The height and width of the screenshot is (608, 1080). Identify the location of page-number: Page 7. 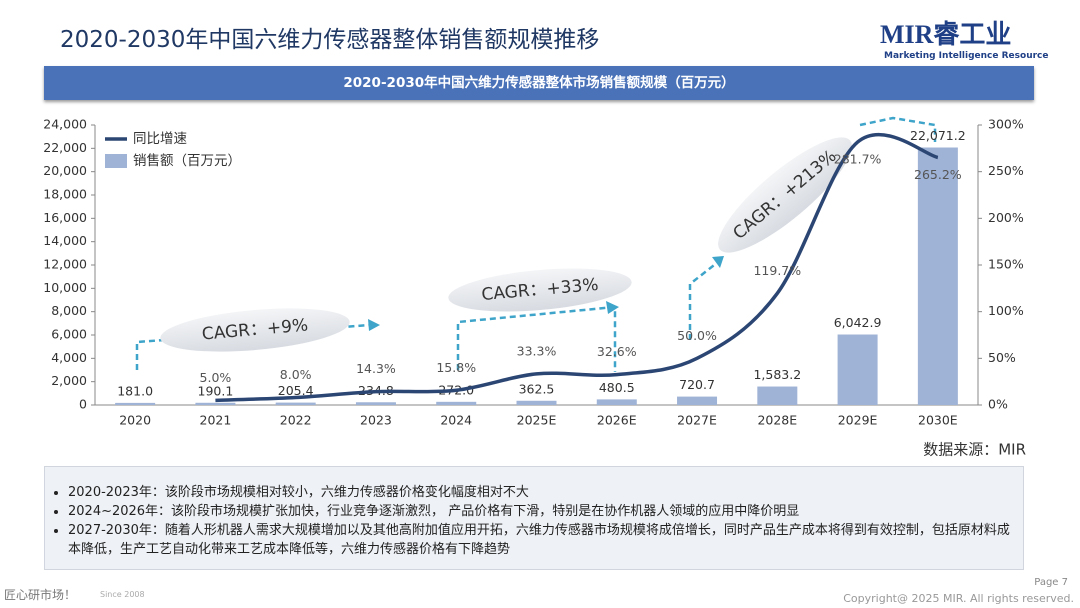
(1051, 582).